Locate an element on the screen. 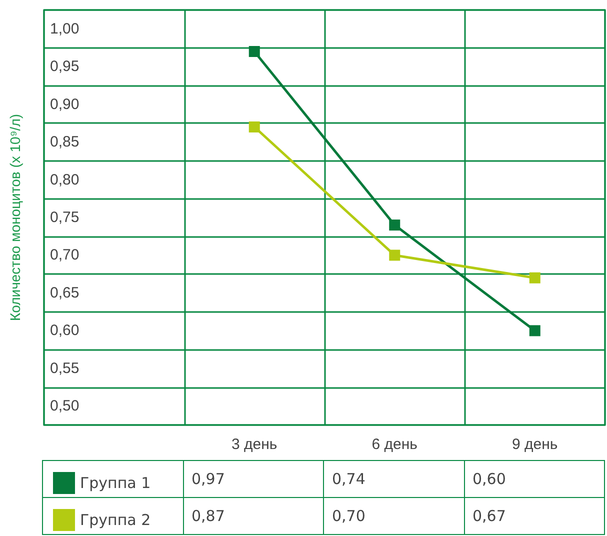 The height and width of the screenshot is (536, 607). y-tick-label: 0,60 is located at coordinates (65, 331).